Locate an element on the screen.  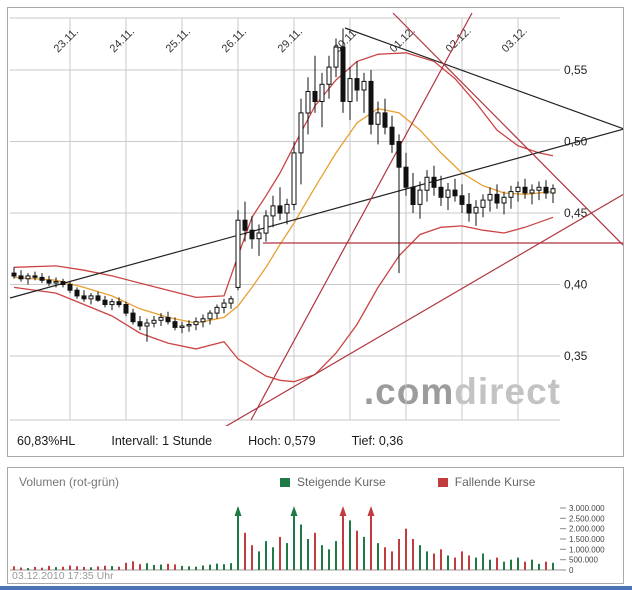
svg-text: 03.12. is located at coordinates (515, 40).